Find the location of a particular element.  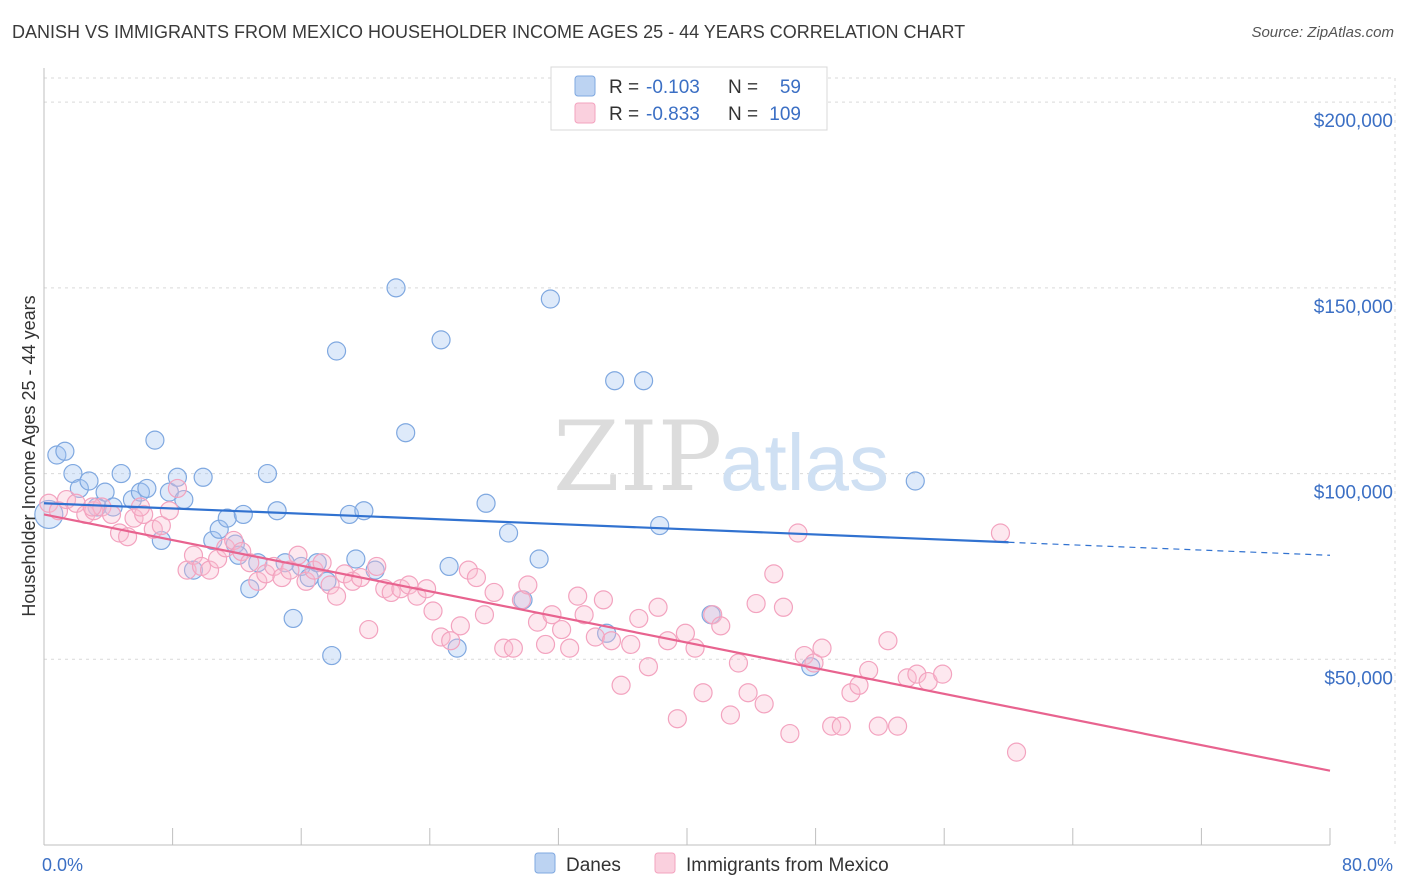

legend-n-value-mexico: 109 is located at coordinates (785, 114).